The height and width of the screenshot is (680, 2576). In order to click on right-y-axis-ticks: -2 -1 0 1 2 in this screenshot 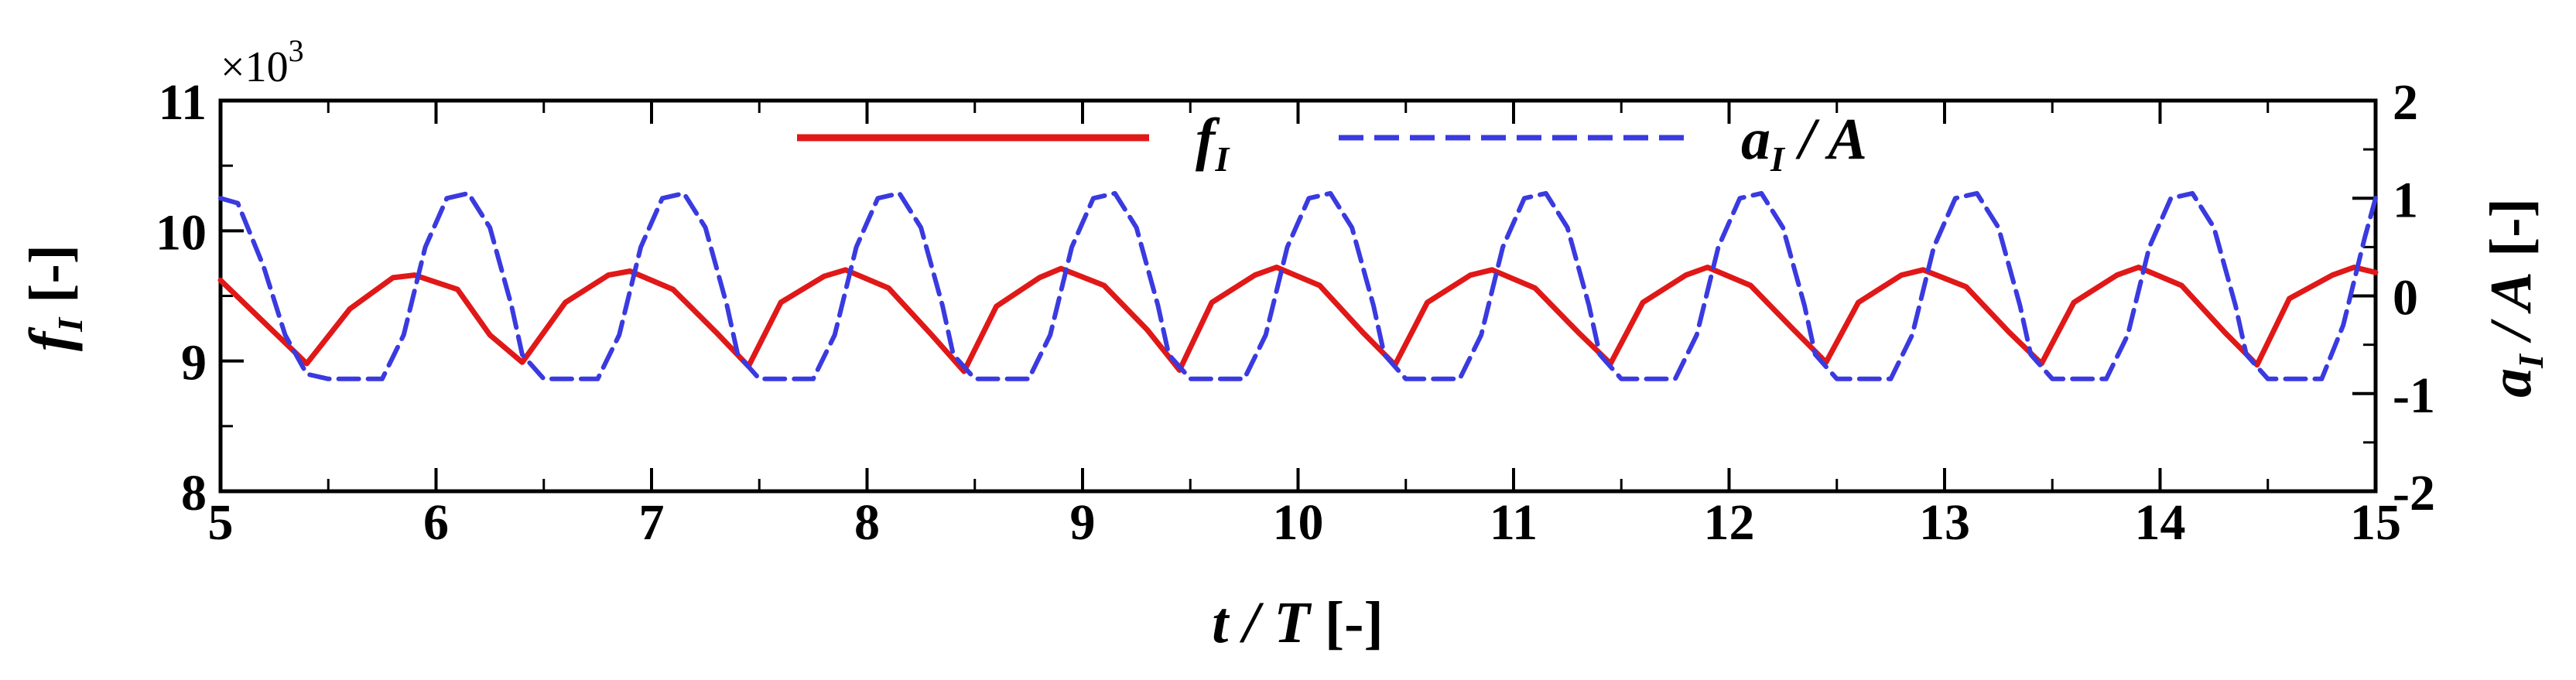, I will do `click(2394, 297)`.